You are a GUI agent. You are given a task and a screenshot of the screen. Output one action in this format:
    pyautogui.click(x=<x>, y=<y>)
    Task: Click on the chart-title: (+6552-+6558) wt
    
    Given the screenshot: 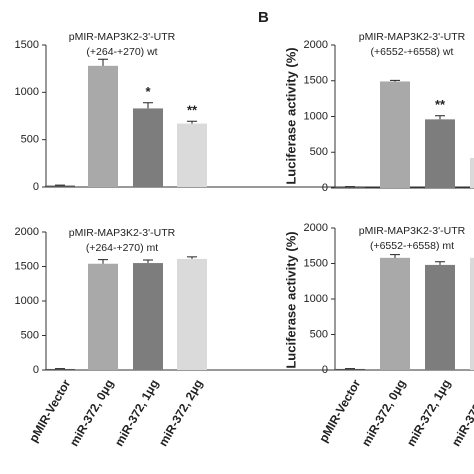 What is the action you would take?
    pyautogui.click(x=412, y=52)
    